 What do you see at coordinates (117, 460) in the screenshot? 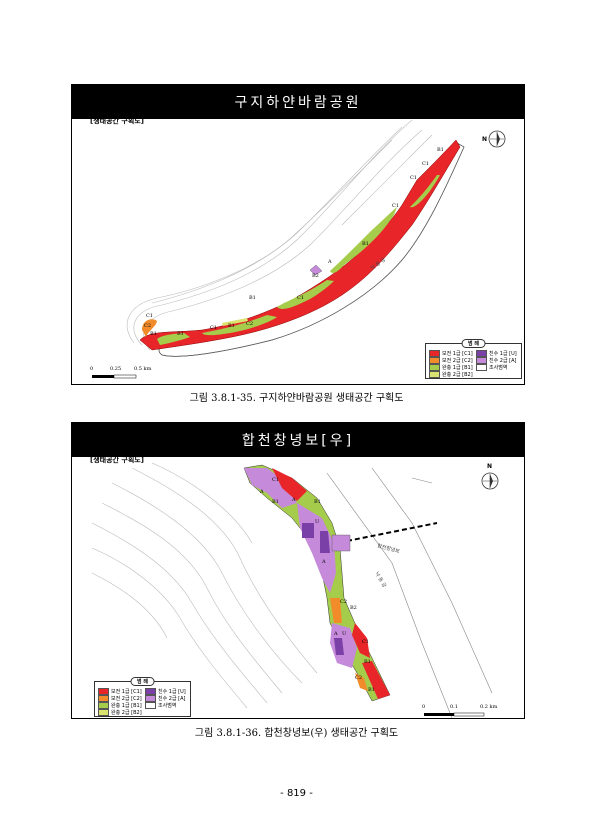
I see `figure-2-subtitle: [생태공간 구획도]` at bounding box center [117, 460].